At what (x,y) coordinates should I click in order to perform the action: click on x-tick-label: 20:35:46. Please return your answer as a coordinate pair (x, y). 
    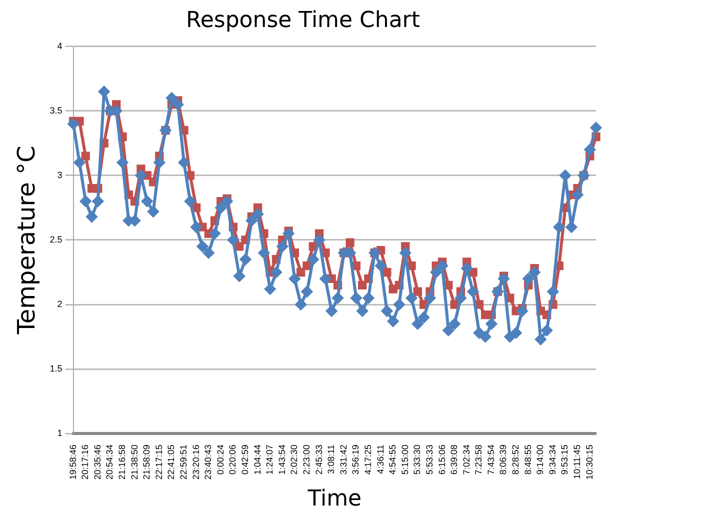
    Looking at the image, I should click on (97, 462).